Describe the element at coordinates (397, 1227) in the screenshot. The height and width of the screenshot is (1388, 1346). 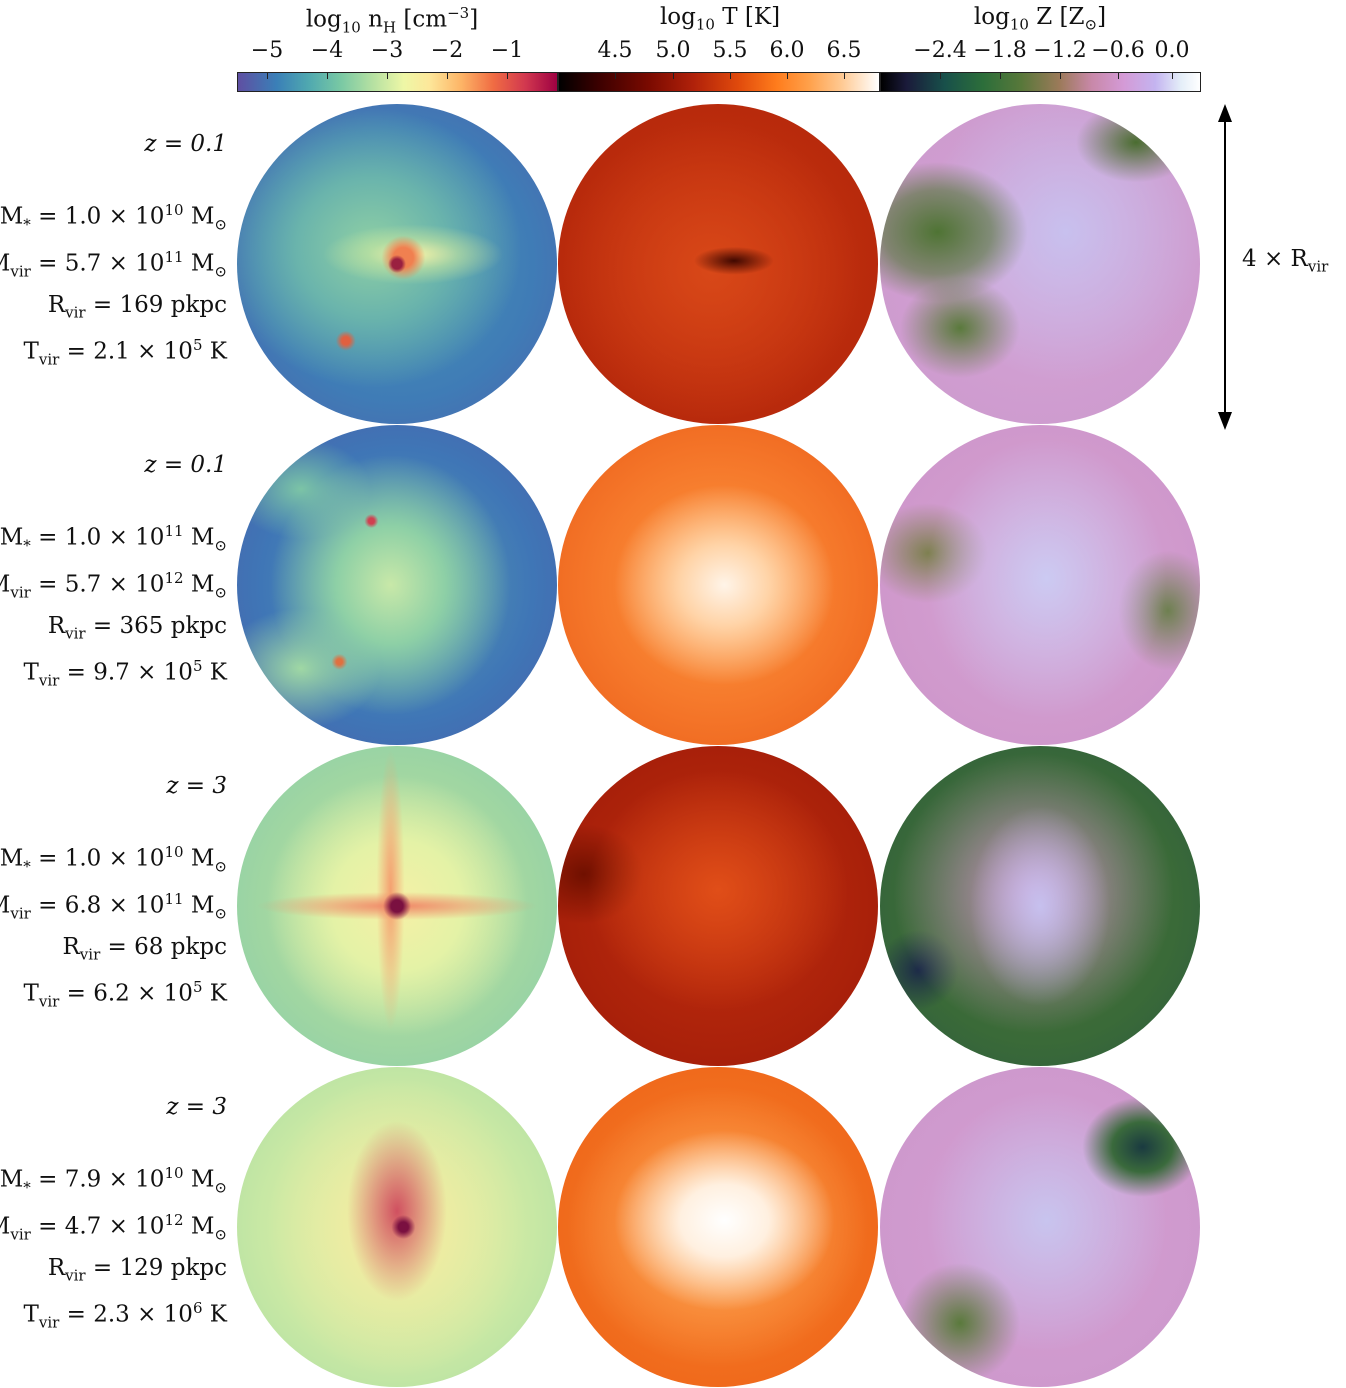
I see `density-map-row4` at that location.